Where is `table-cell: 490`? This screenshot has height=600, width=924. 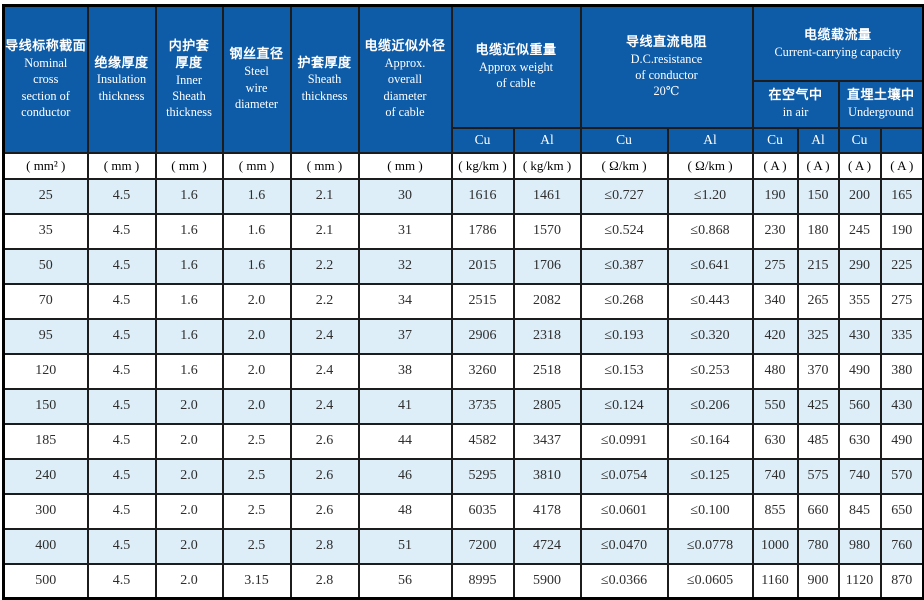 table-cell: 490 is located at coordinates (901, 441).